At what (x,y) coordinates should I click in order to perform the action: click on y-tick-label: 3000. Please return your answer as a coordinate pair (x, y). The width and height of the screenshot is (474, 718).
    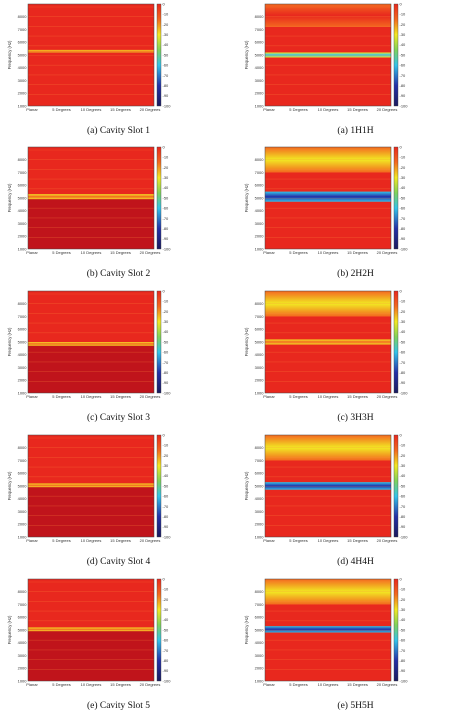
    Looking at the image, I should click on (23, 367).